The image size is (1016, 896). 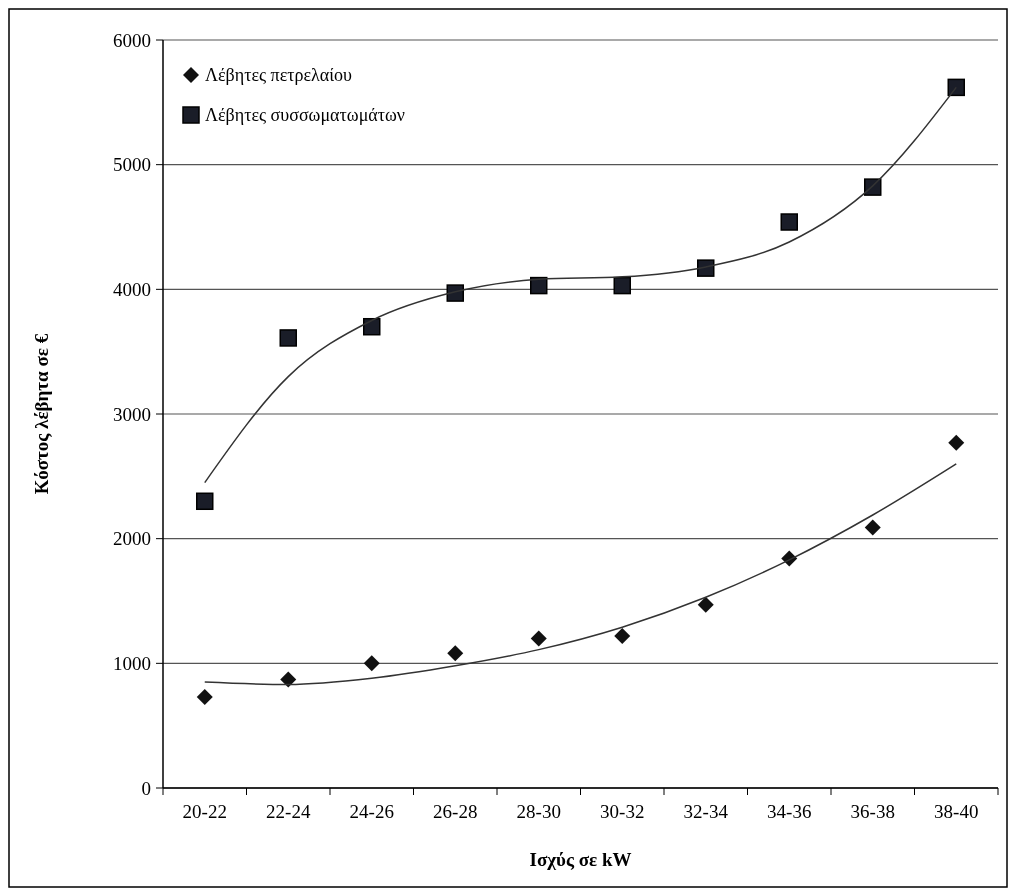 I want to click on legend-label: Λέβητες συσσωματωμάτων, so click(x=305, y=115).